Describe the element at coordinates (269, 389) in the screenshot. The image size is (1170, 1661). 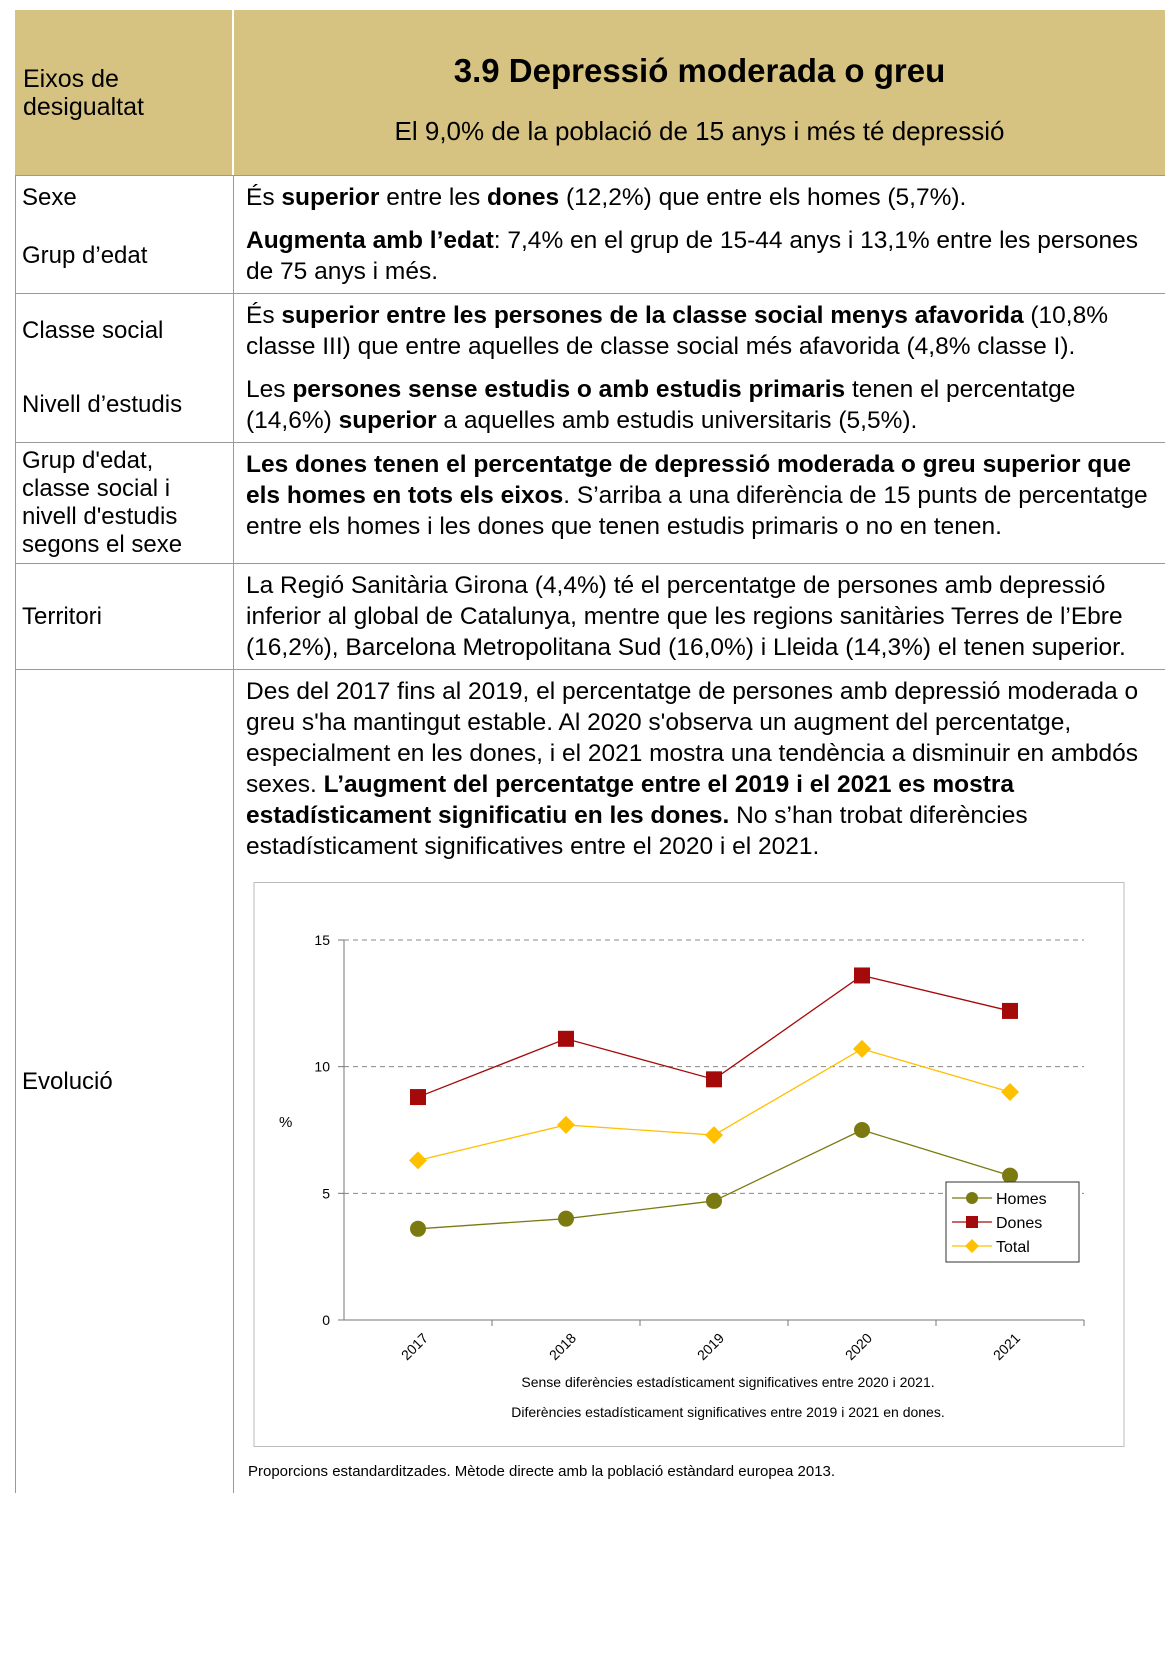
I see `text: Les` at that location.